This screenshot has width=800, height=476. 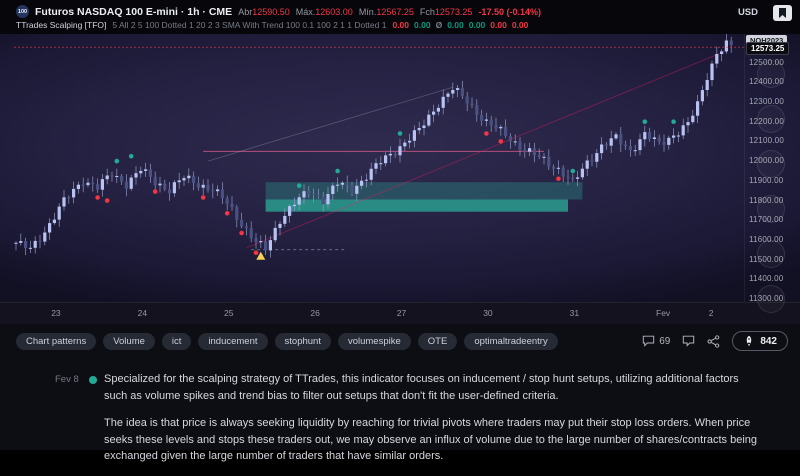 I want to click on bookmark-icon, so click(x=782, y=13).